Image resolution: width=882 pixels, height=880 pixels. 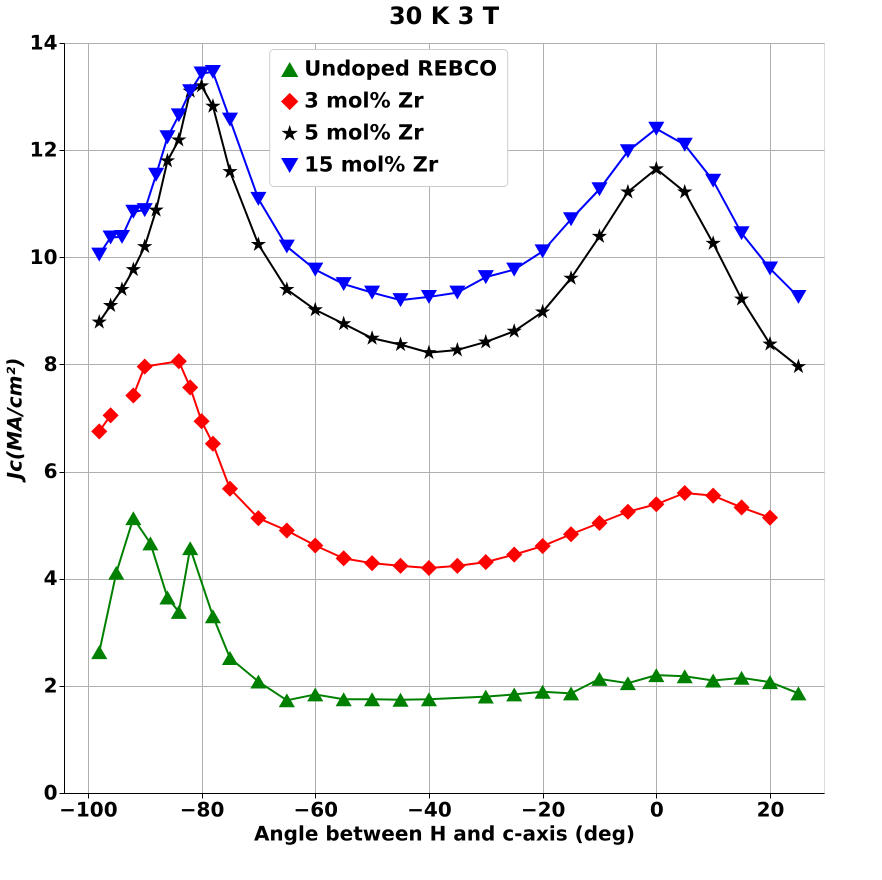 I want to click on y-tick-label: 14, so click(x=44, y=42).